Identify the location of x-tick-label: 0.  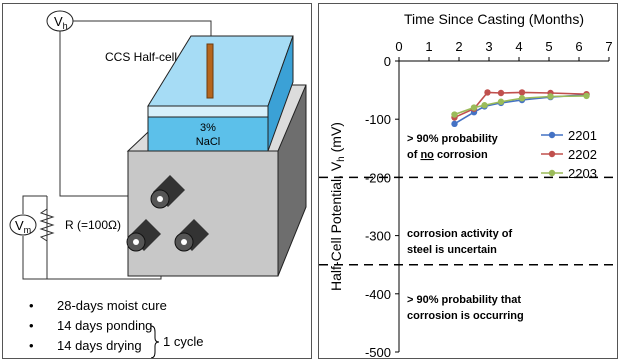
(398, 46).